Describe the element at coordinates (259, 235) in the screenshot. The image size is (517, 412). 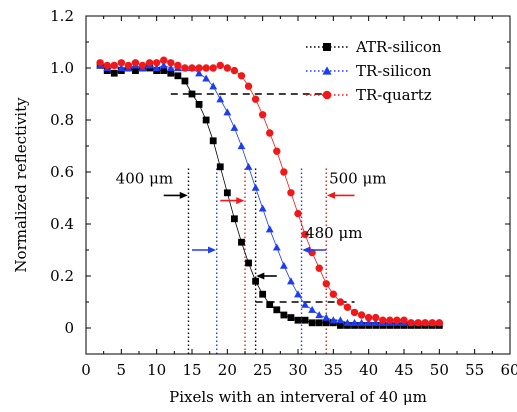
I see `annotation-arrows` at that location.